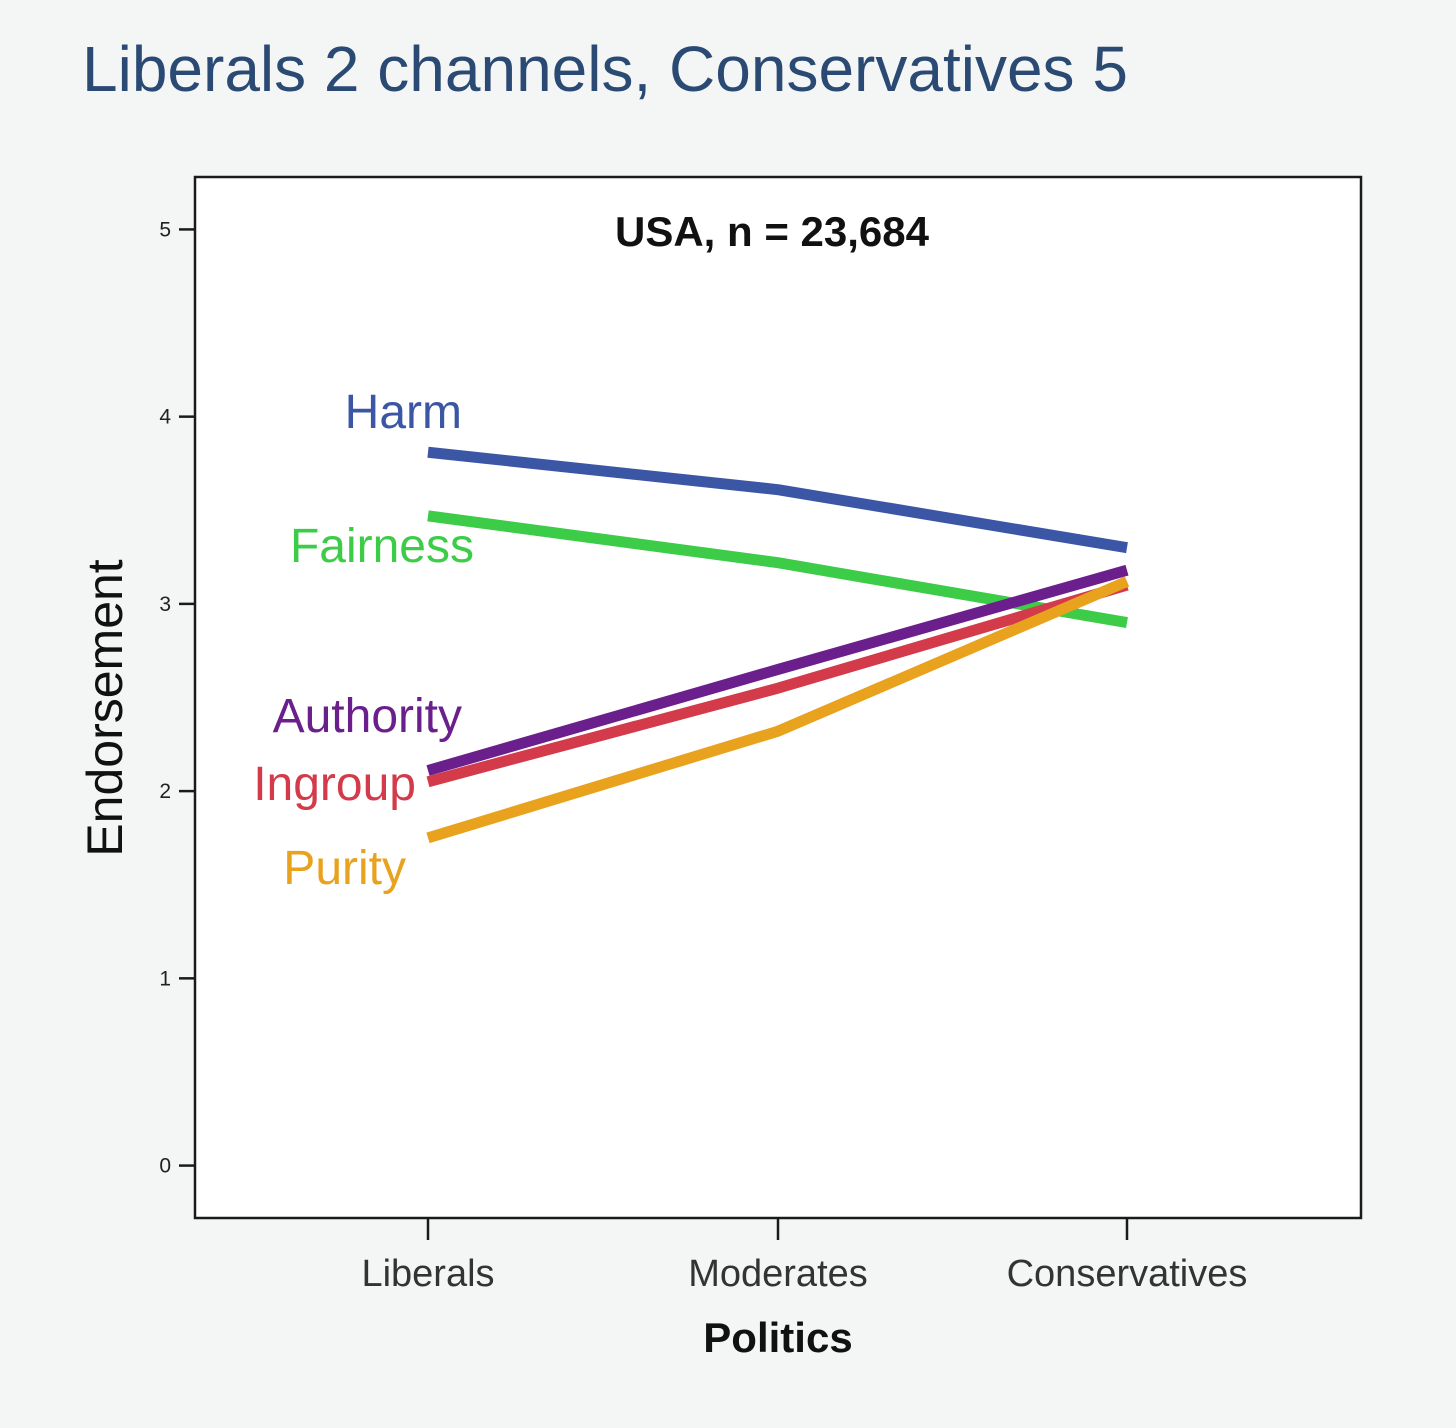 Image resolution: width=1456 pixels, height=1428 pixels. I want to click on y-tick-label: 3, so click(165, 604).